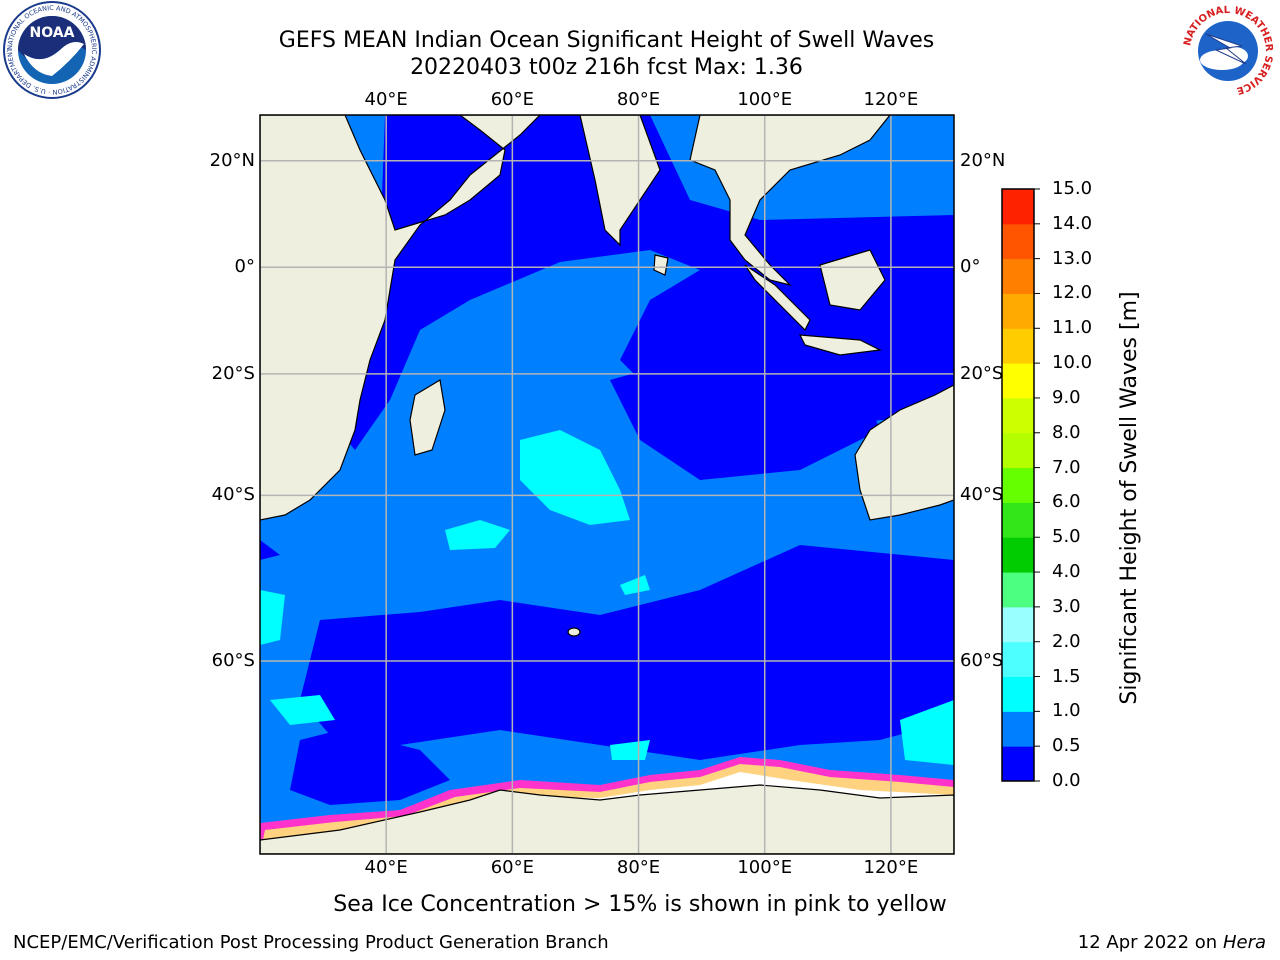 This screenshot has width=1280, height=960. I want to click on lon-tick-top-100: 100°E, so click(765, 99).